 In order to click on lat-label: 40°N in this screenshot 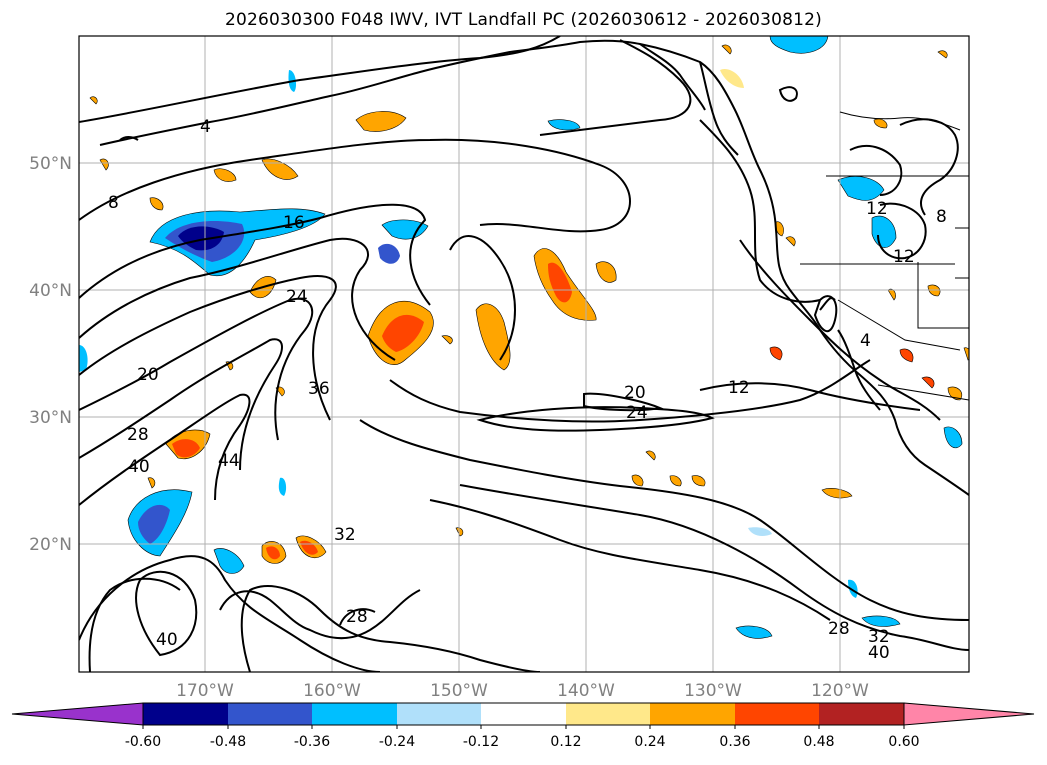, I will do `click(50, 291)`.